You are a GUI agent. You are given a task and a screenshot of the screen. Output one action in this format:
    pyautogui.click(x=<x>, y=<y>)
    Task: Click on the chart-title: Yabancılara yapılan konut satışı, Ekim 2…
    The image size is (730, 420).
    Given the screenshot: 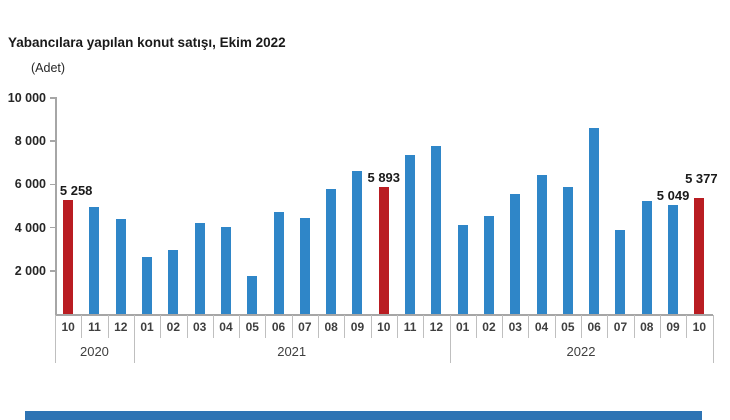 What is the action you would take?
    pyautogui.click(x=147, y=42)
    